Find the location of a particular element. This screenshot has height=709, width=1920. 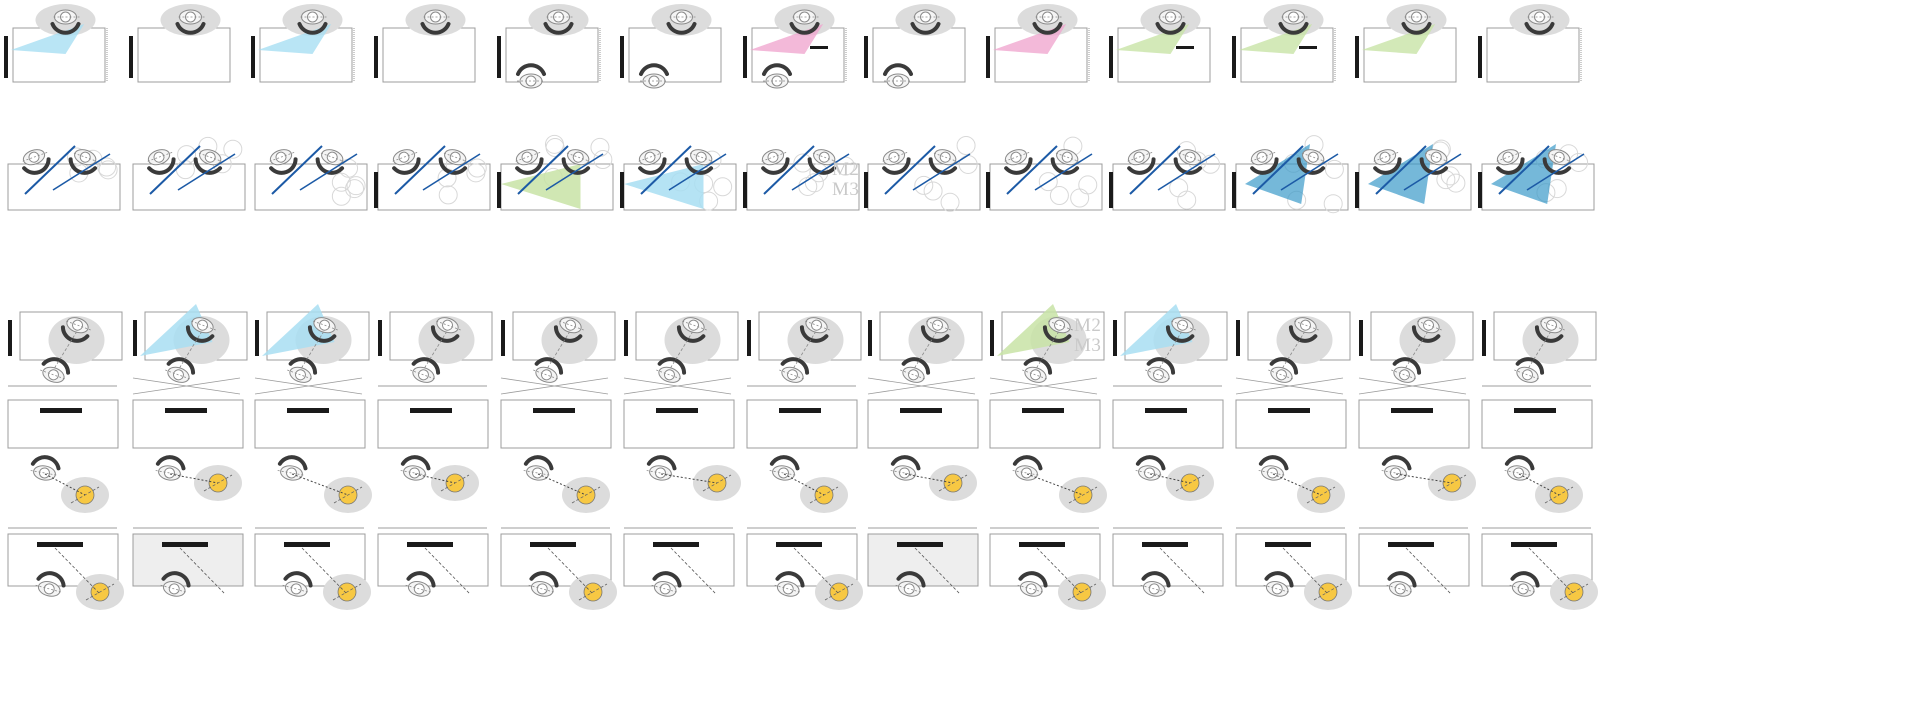

screen-icon is located at coordinates (1412, 410).